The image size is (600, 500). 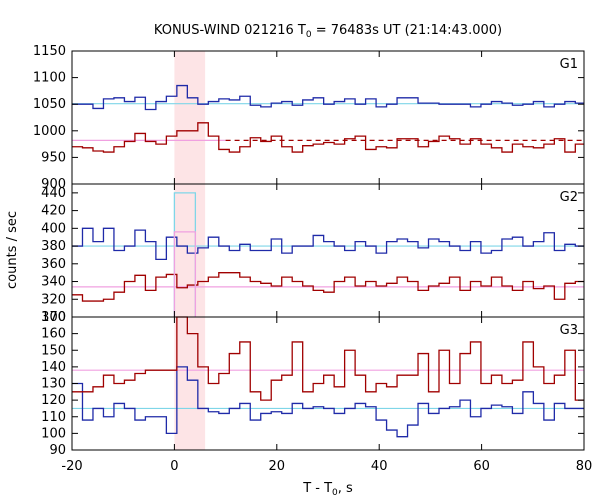 I want to click on ytick-label-g2-360: 360, so click(x=53, y=264).